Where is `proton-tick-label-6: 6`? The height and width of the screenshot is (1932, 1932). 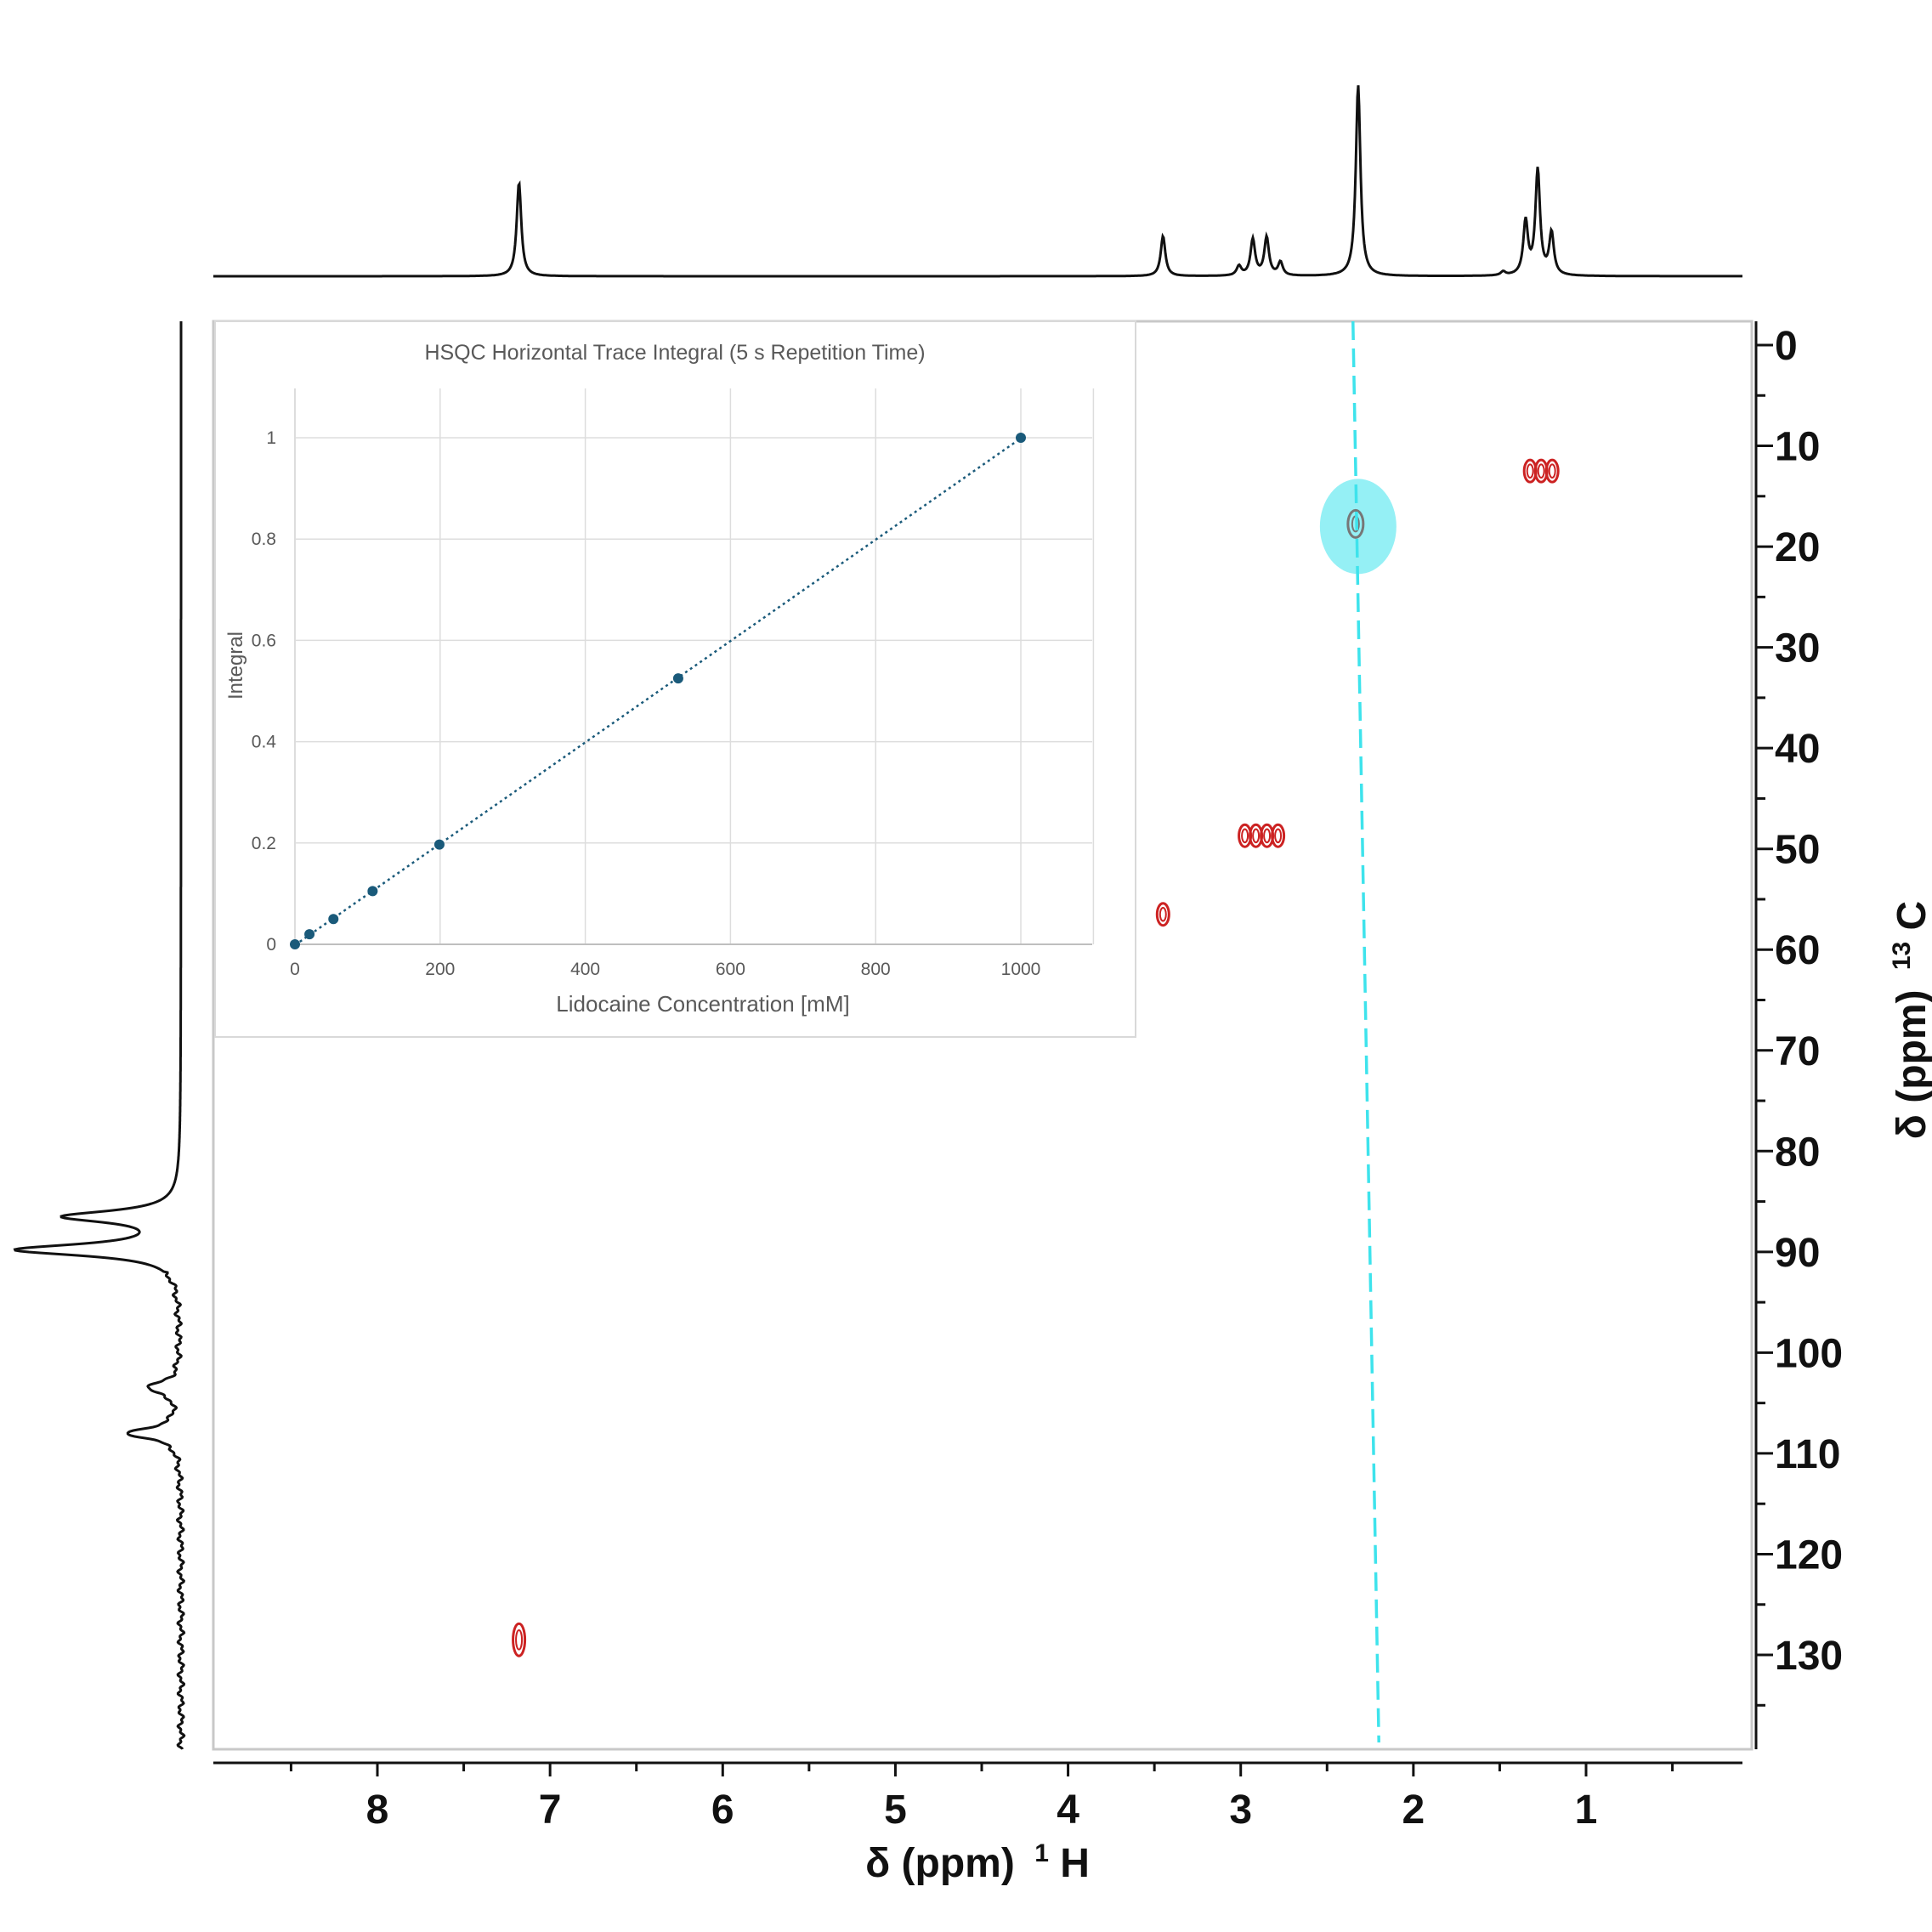
proton-tick-label-6: 6 is located at coordinates (722, 1810).